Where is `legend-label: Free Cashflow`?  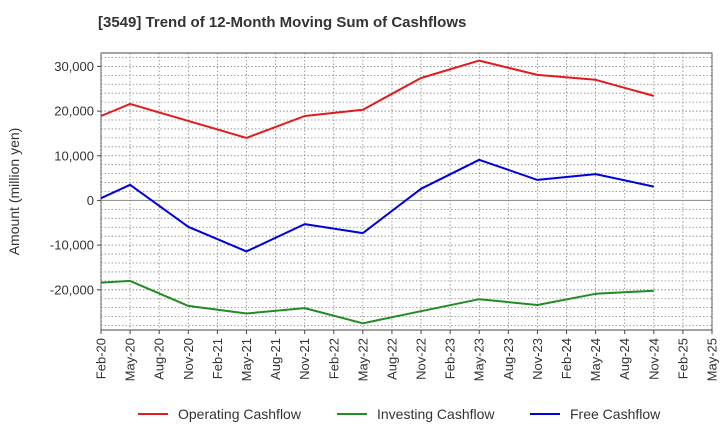 legend-label: Free Cashflow is located at coordinates (615, 414).